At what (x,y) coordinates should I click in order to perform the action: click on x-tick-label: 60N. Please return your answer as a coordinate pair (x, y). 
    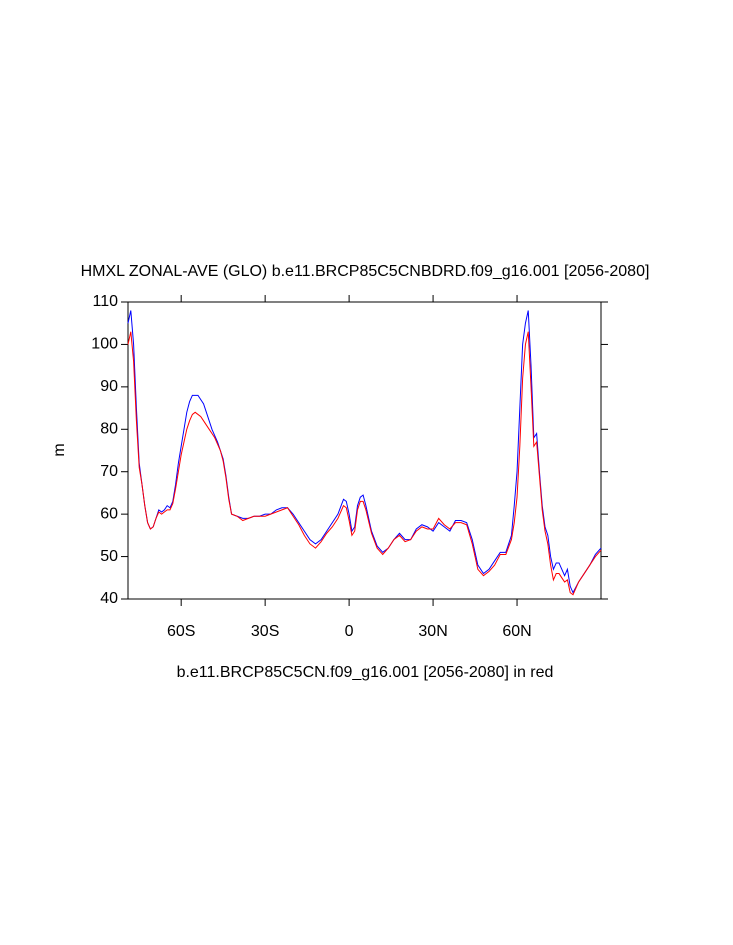
    Looking at the image, I should click on (516, 631).